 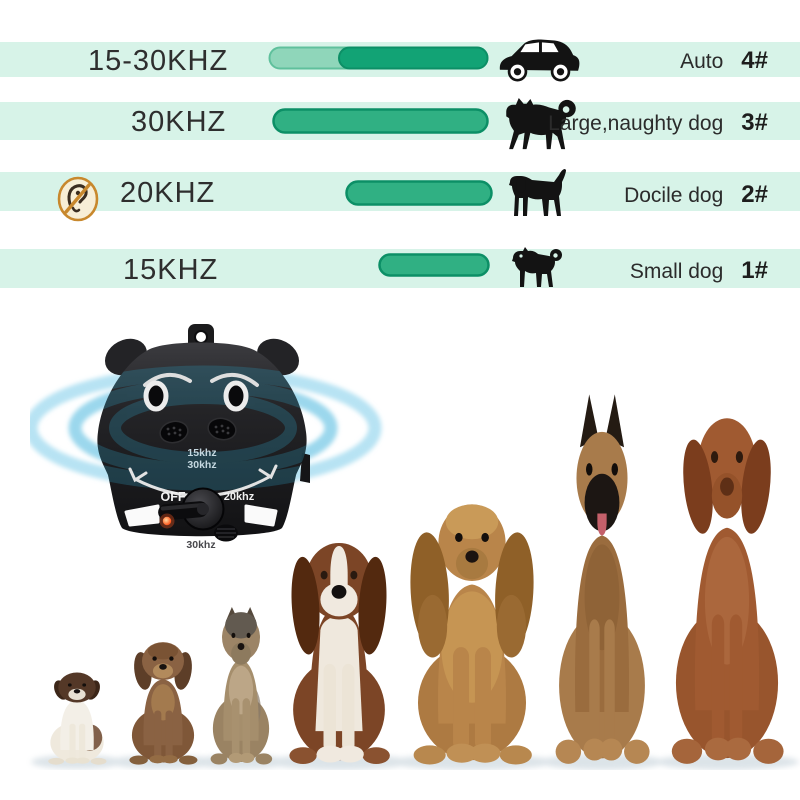 I want to click on slot-right, so click(x=261, y=515).